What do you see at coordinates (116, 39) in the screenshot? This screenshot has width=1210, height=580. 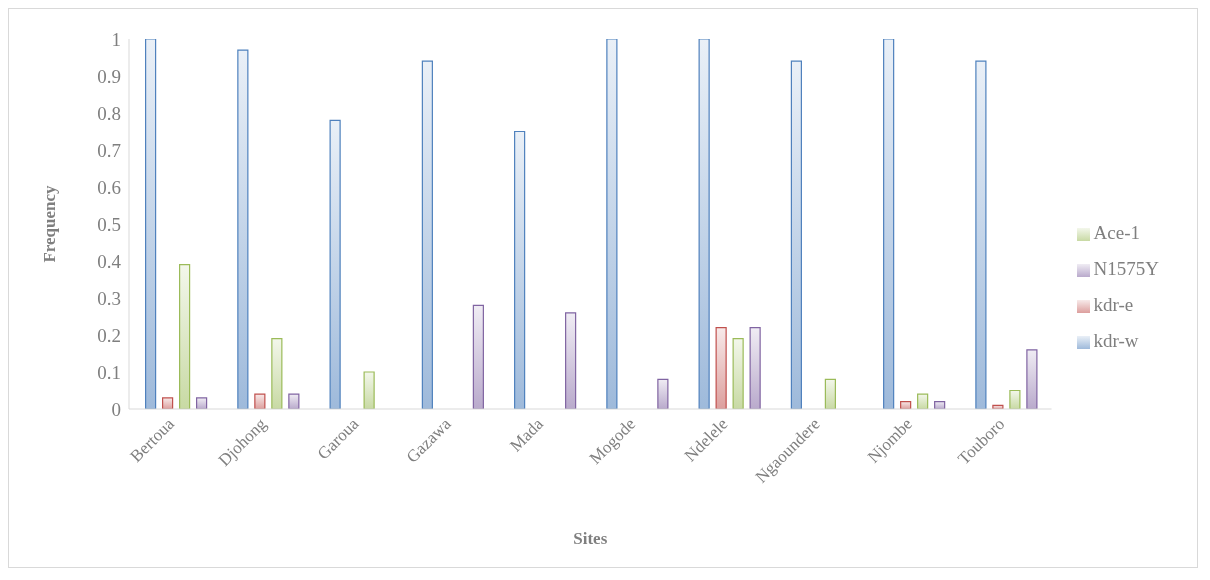 I see `y-tick-label: 1` at bounding box center [116, 39].